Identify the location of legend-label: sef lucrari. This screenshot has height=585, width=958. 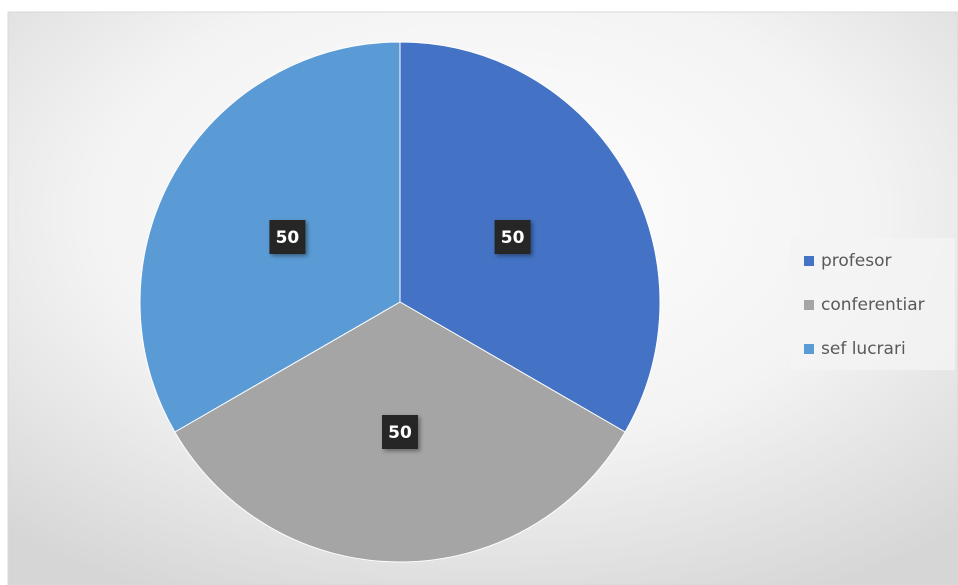
(863, 349).